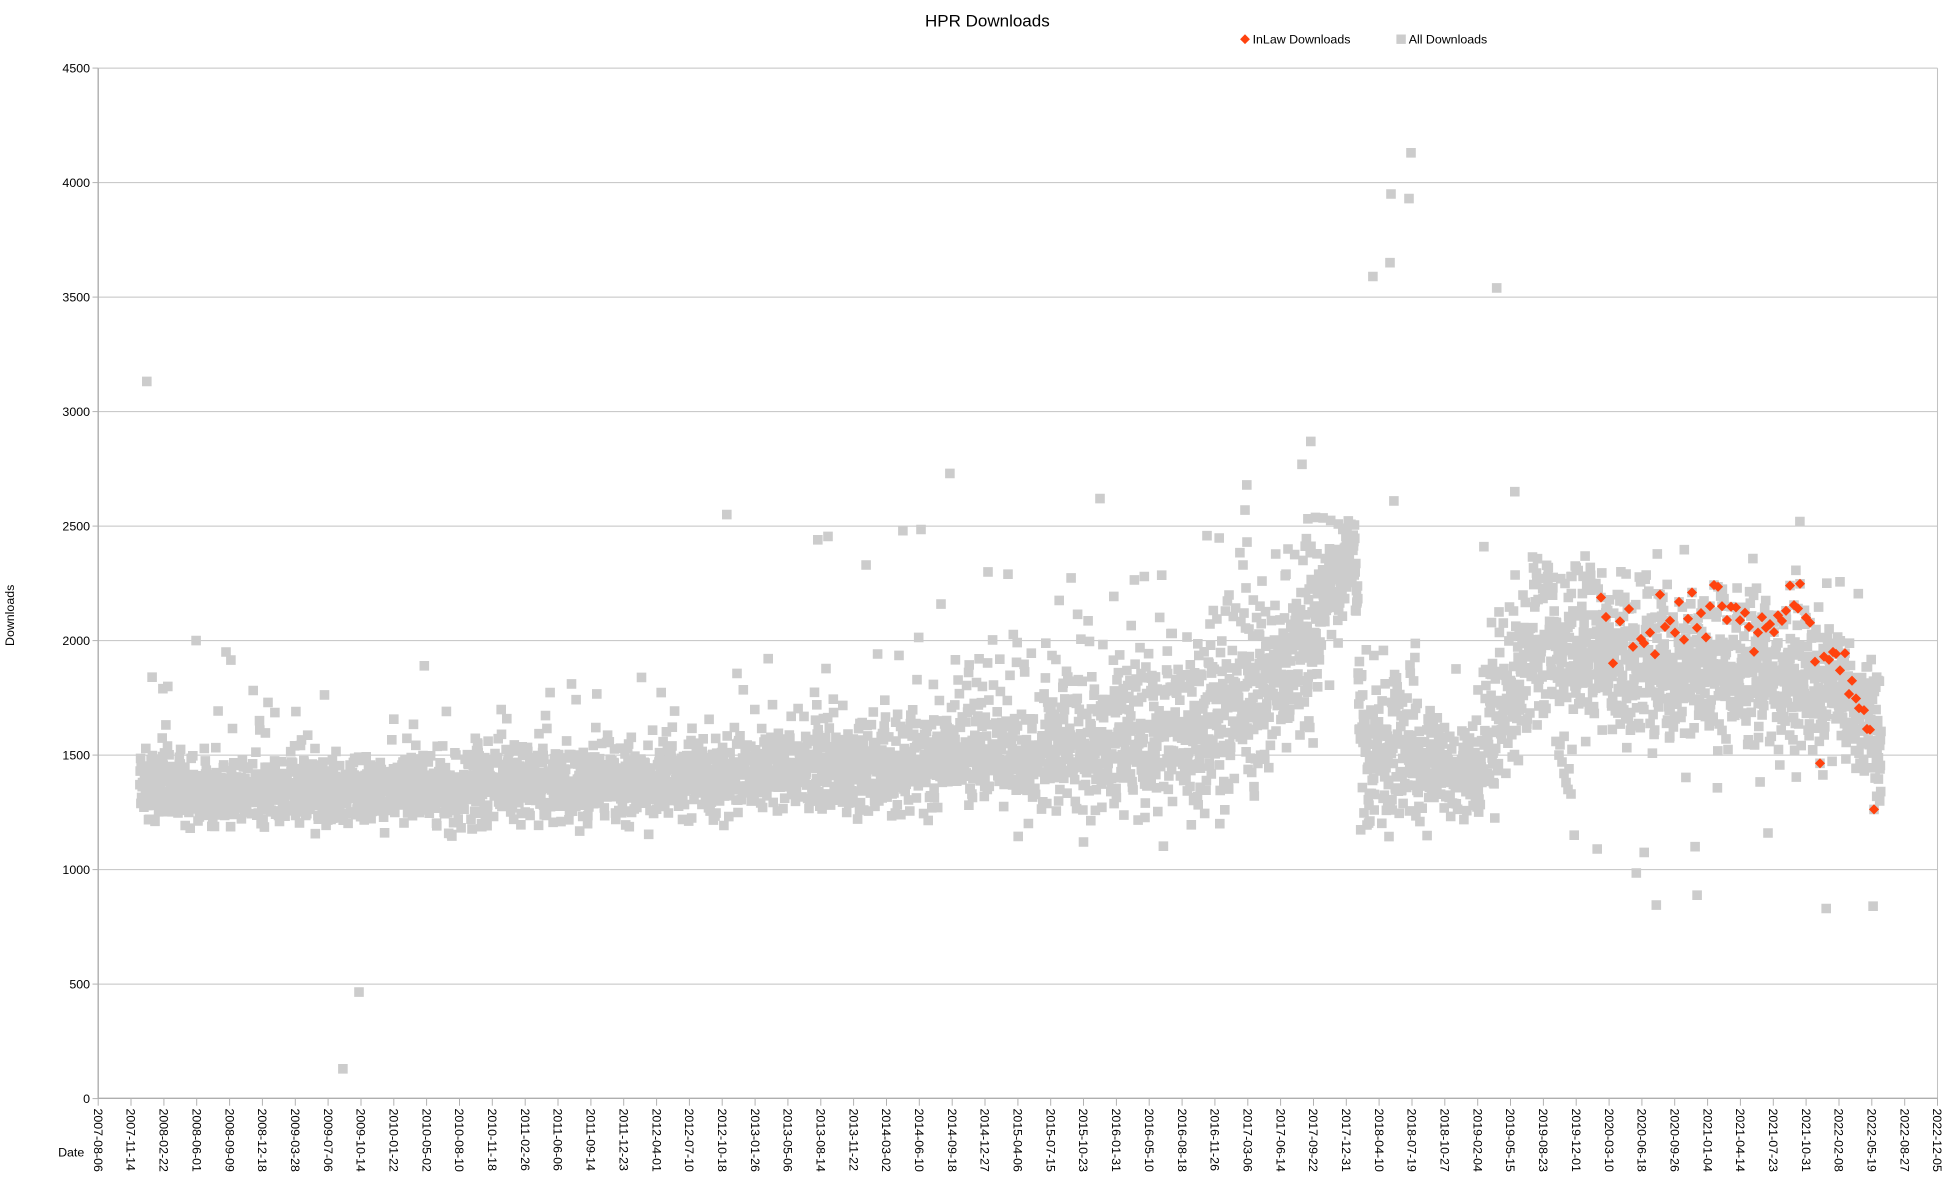  Describe the element at coordinates (1379, 1140) in the screenshot. I see `svg-text: 2018-04-10` at that location.